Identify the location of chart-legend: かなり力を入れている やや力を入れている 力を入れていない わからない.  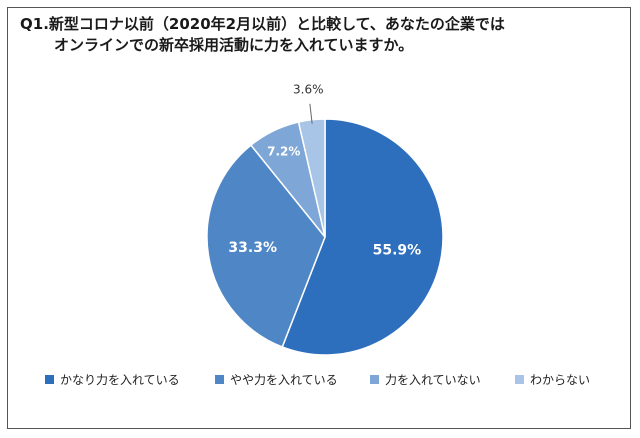
(325, 381).